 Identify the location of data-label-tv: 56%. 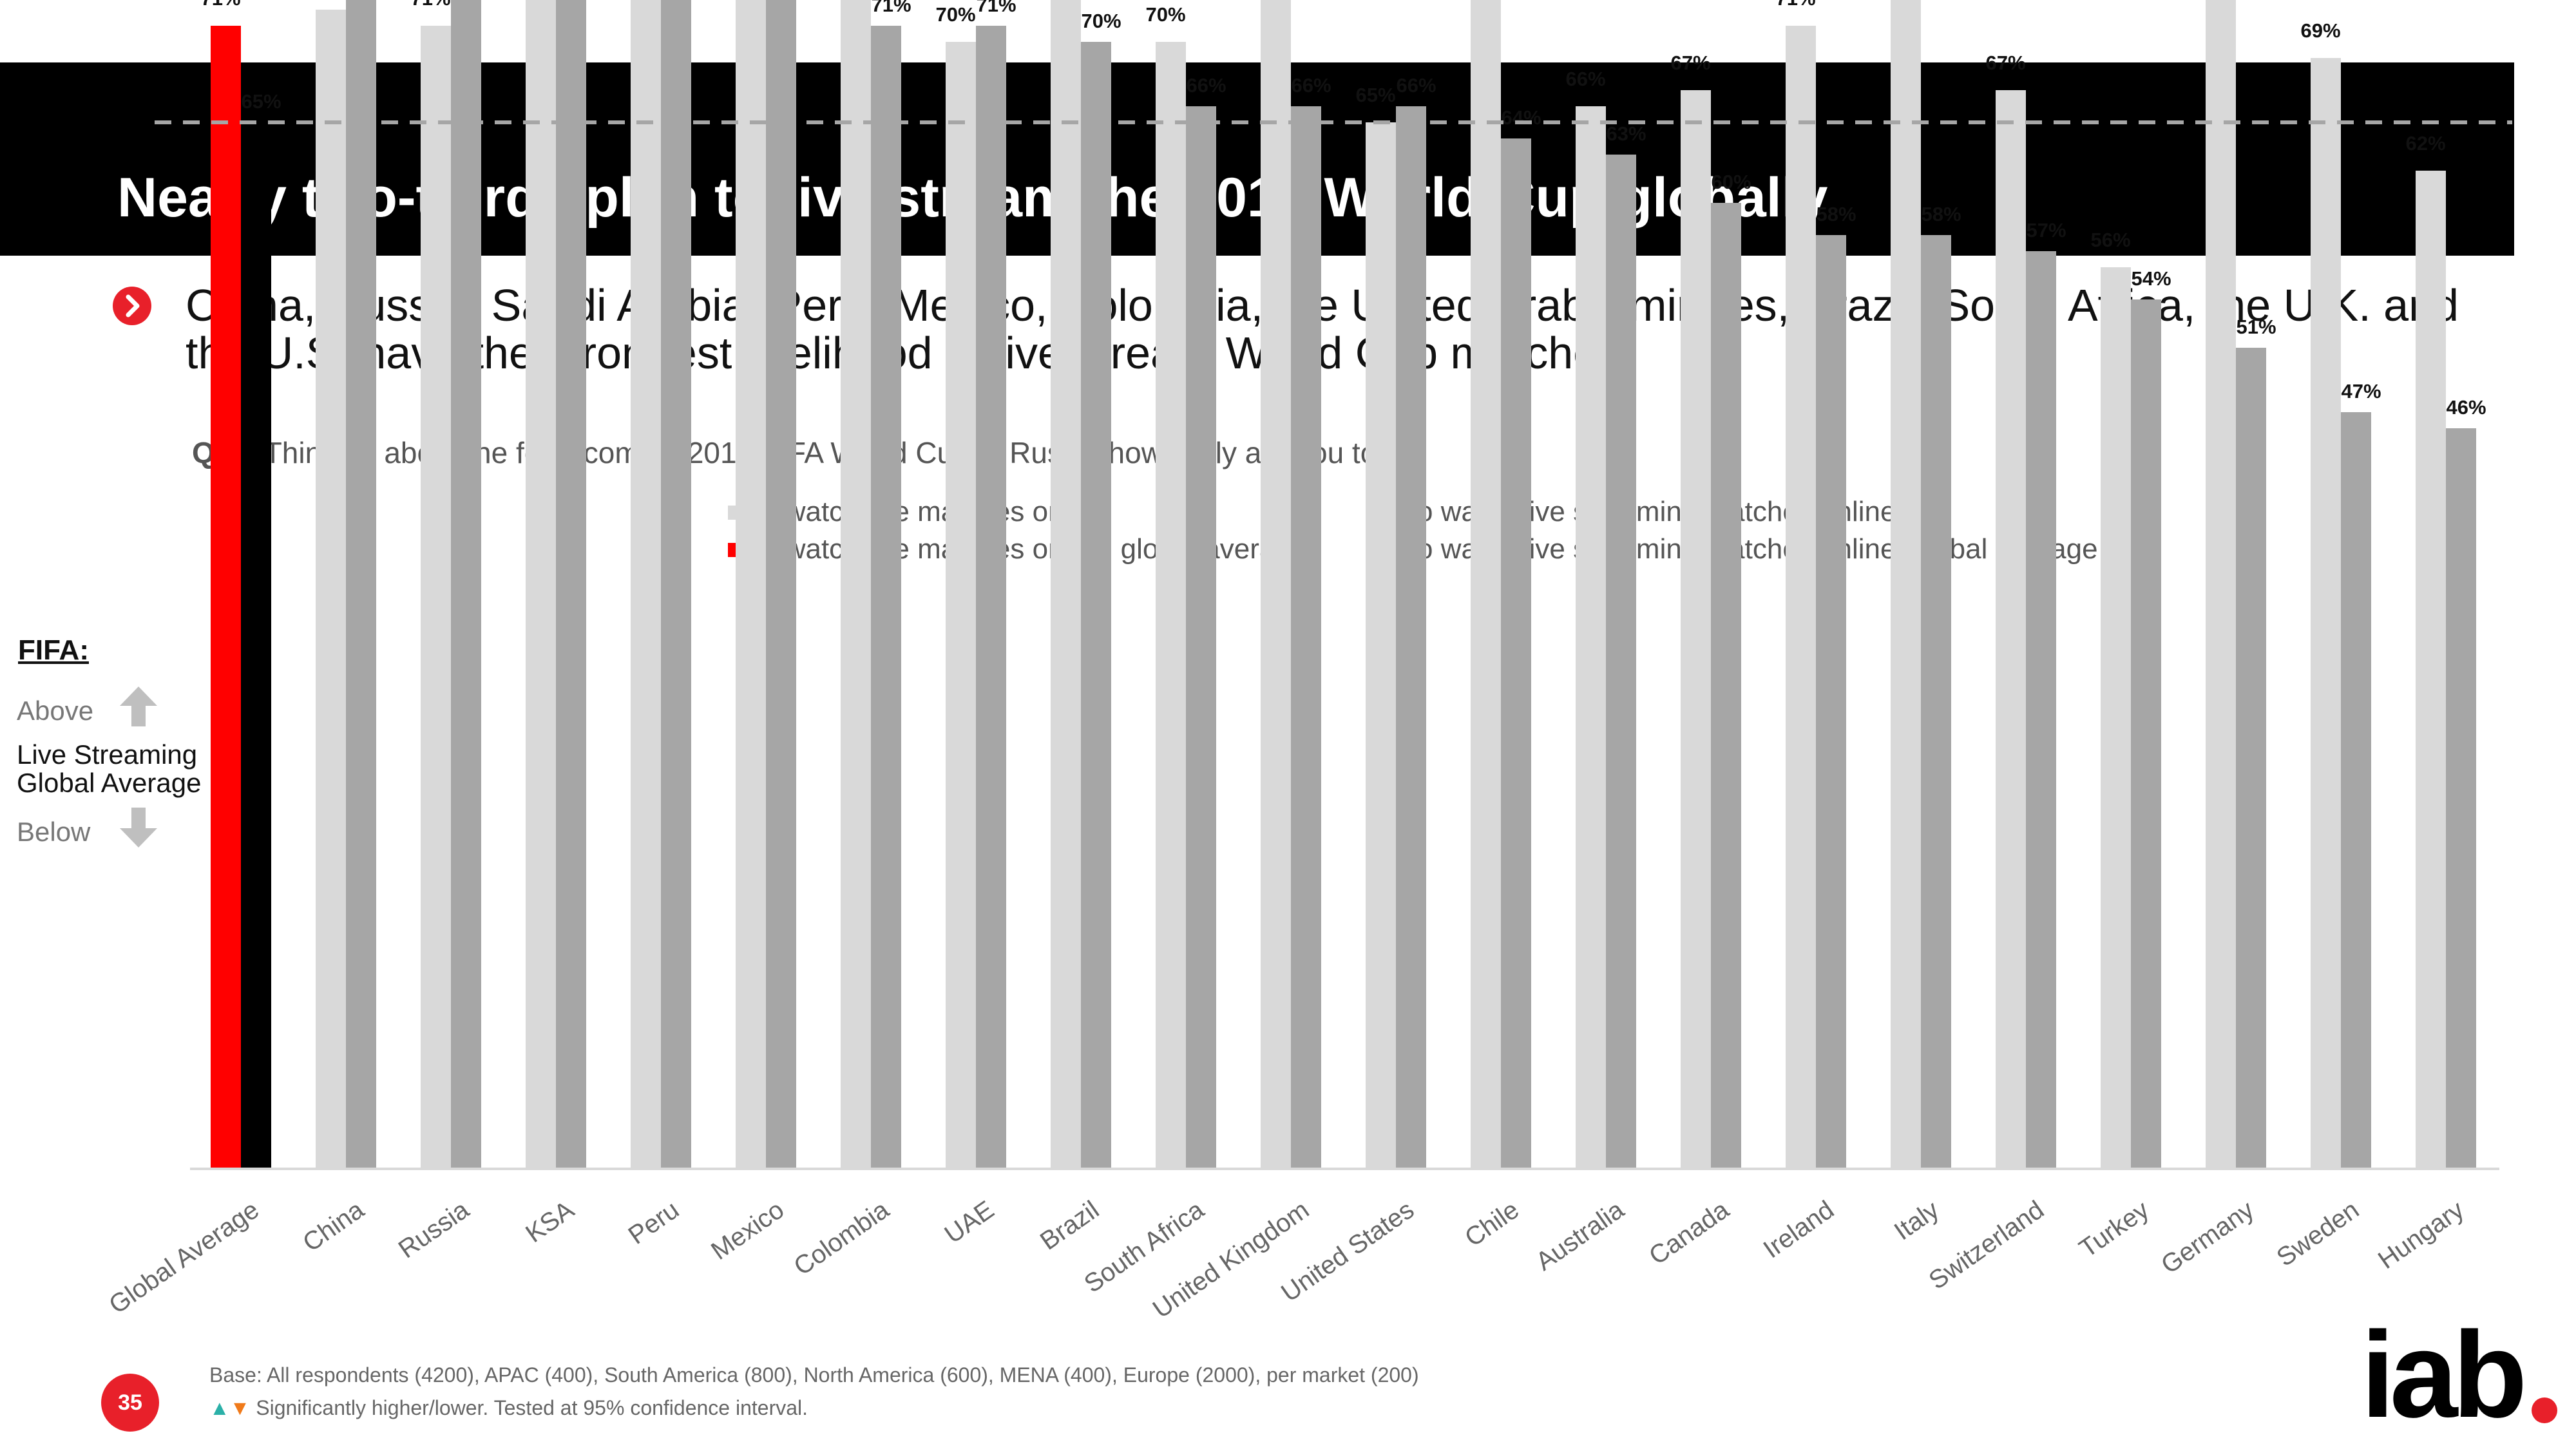
(2110, 240).